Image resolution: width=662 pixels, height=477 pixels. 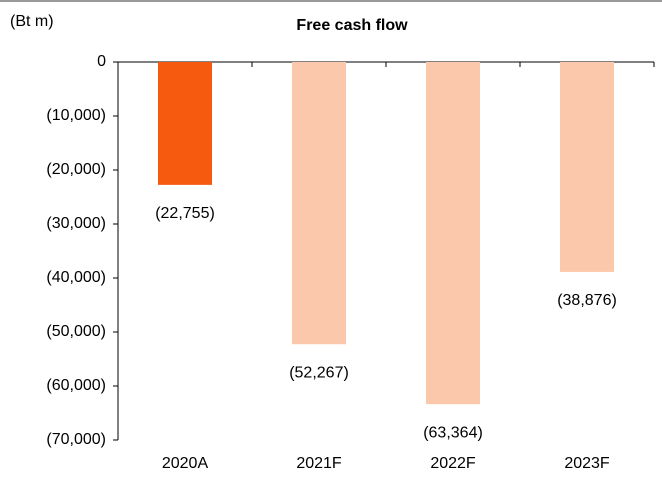 What do you see at coordinates (76, 331) in the screenshot?
I see `y-tick-label: (50,000)` at bounding box center [76, 331].